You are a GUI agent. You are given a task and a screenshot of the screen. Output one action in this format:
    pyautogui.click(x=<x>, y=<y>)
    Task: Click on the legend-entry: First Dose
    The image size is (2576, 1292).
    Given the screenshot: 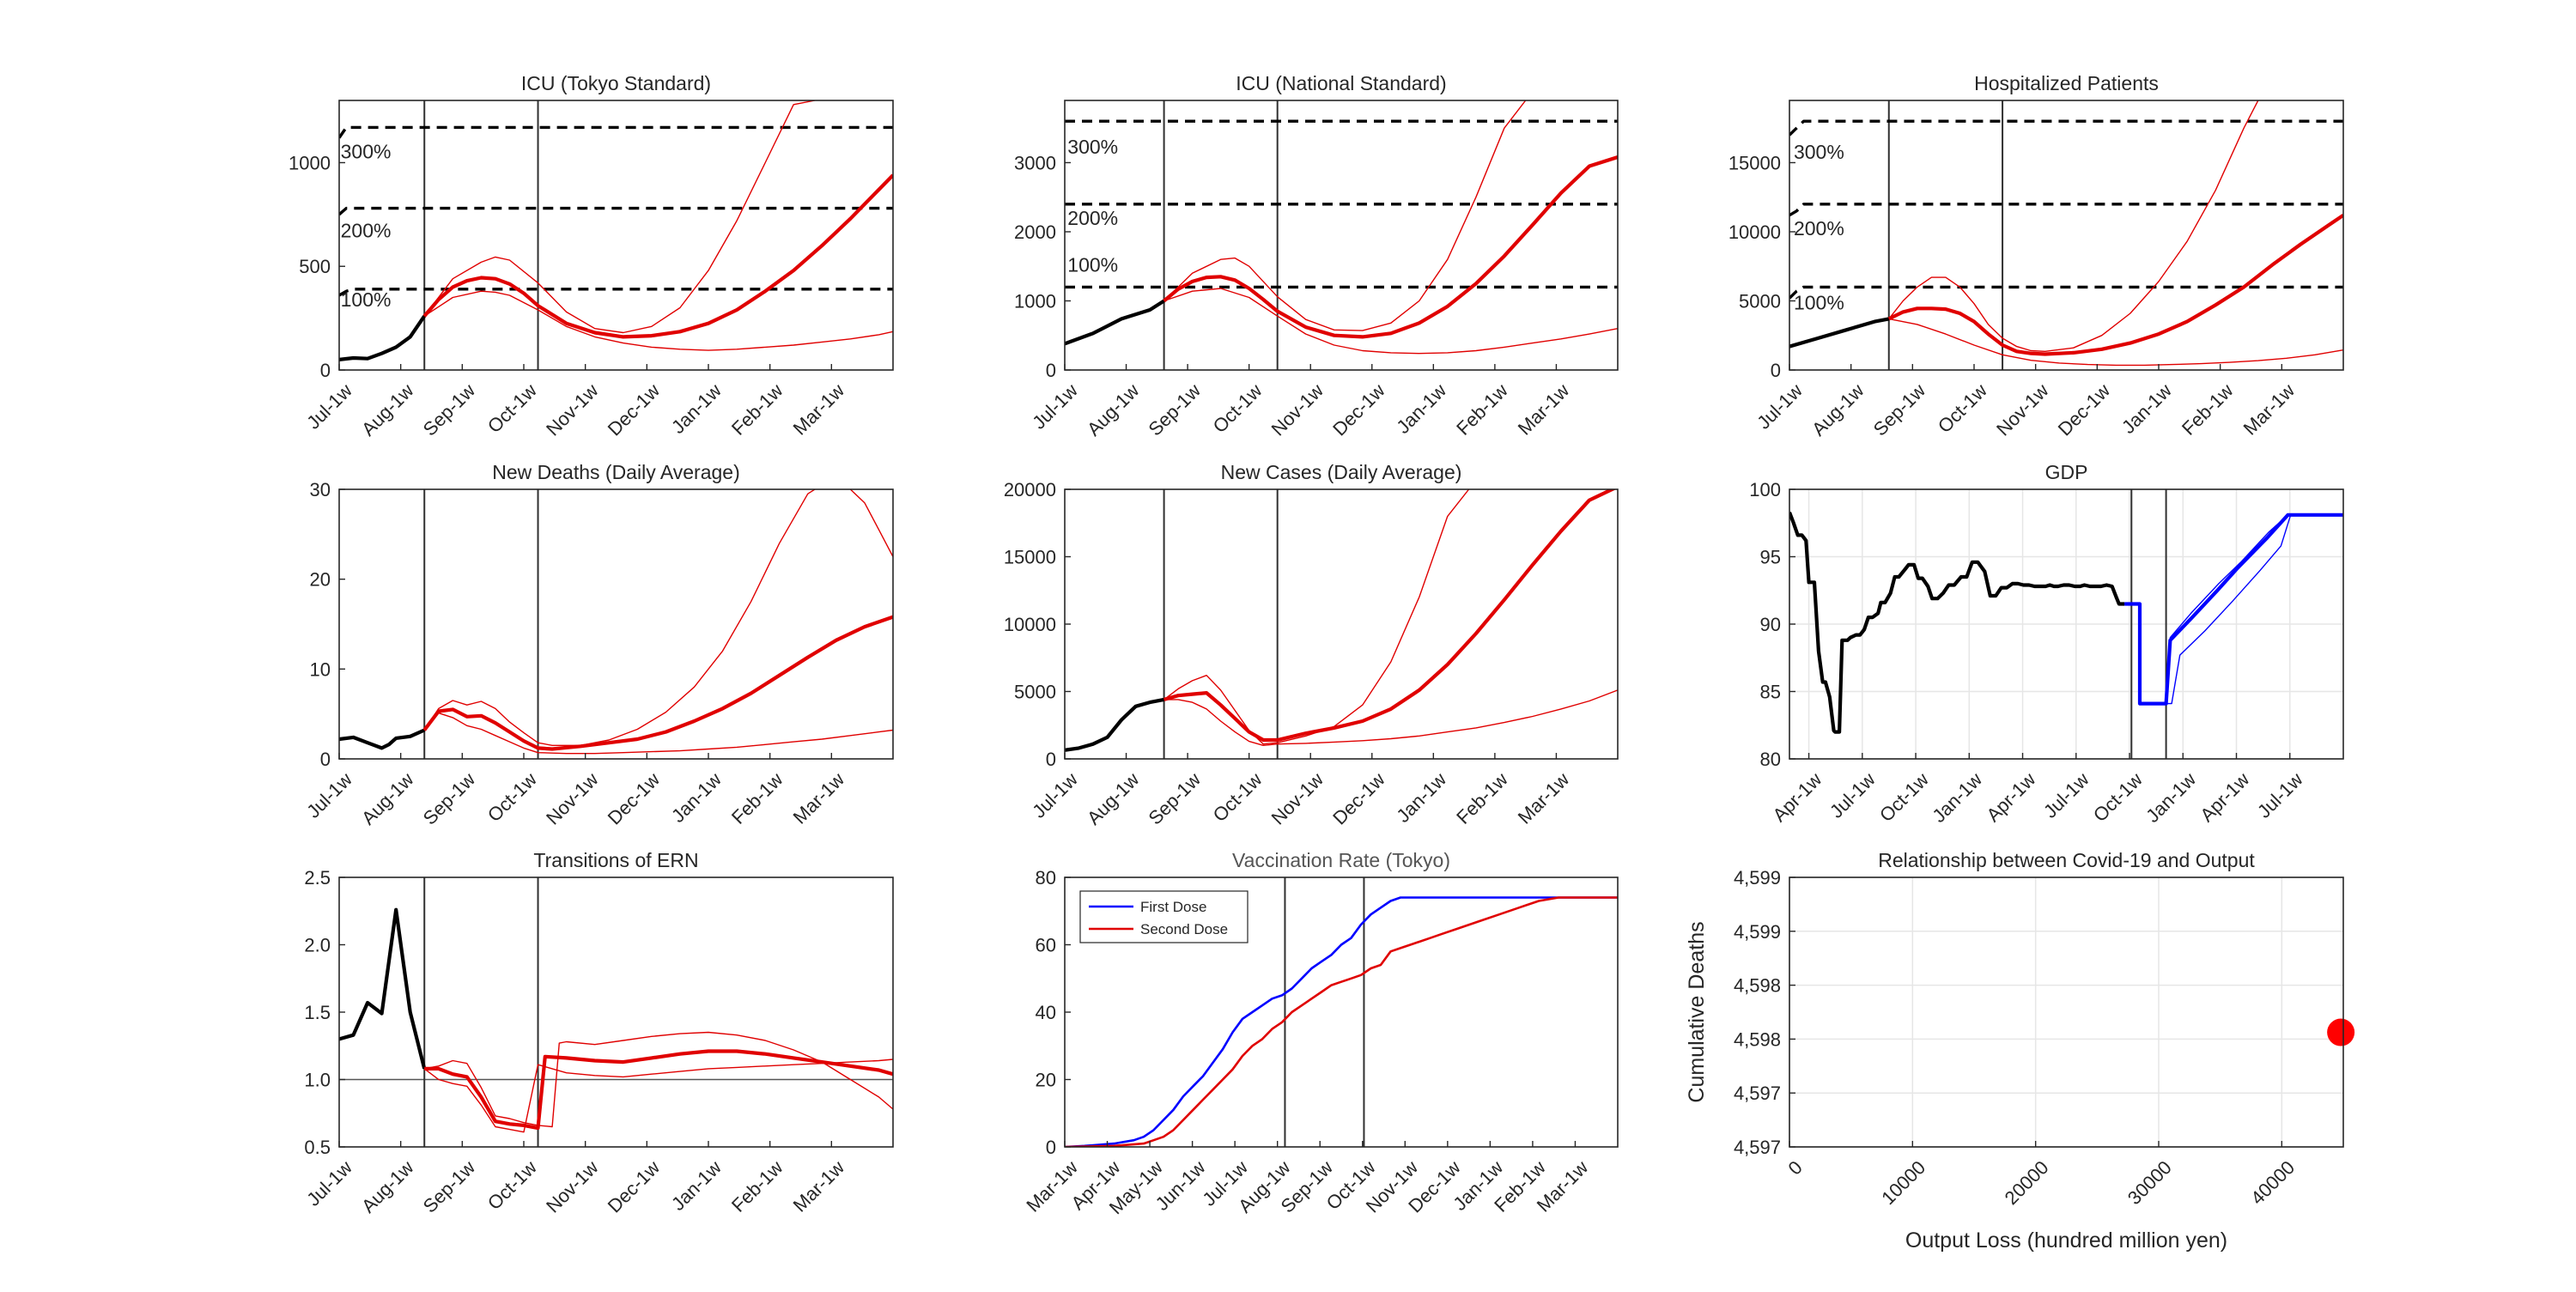 What is the action you would take?
    pyautogui.click(x=1173, y=907)
    